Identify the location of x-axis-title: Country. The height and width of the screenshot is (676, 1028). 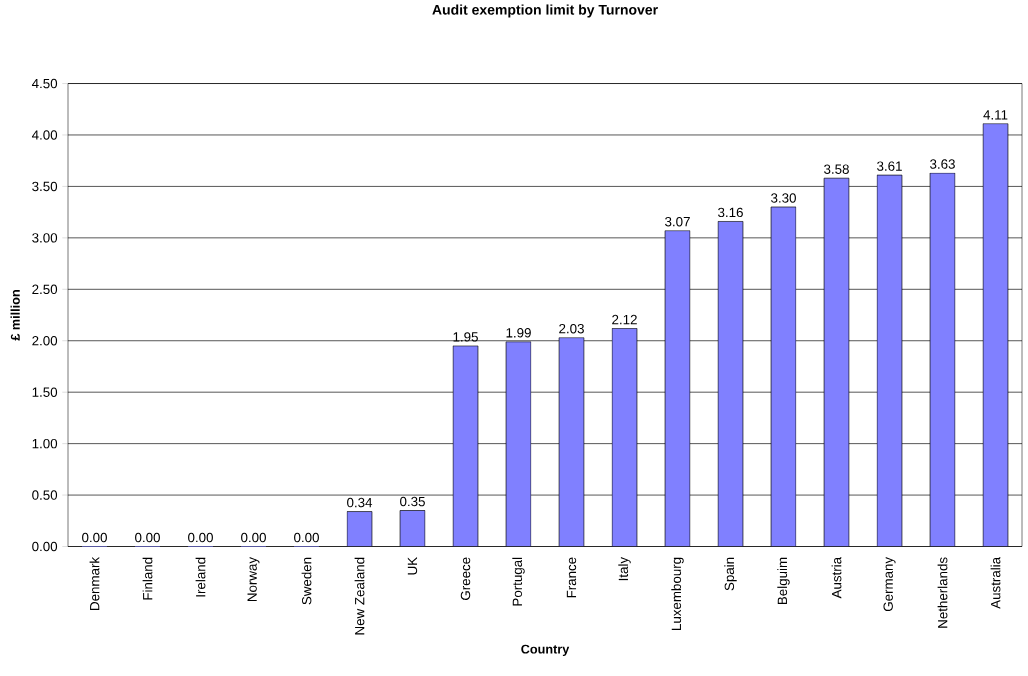
(545, 650).